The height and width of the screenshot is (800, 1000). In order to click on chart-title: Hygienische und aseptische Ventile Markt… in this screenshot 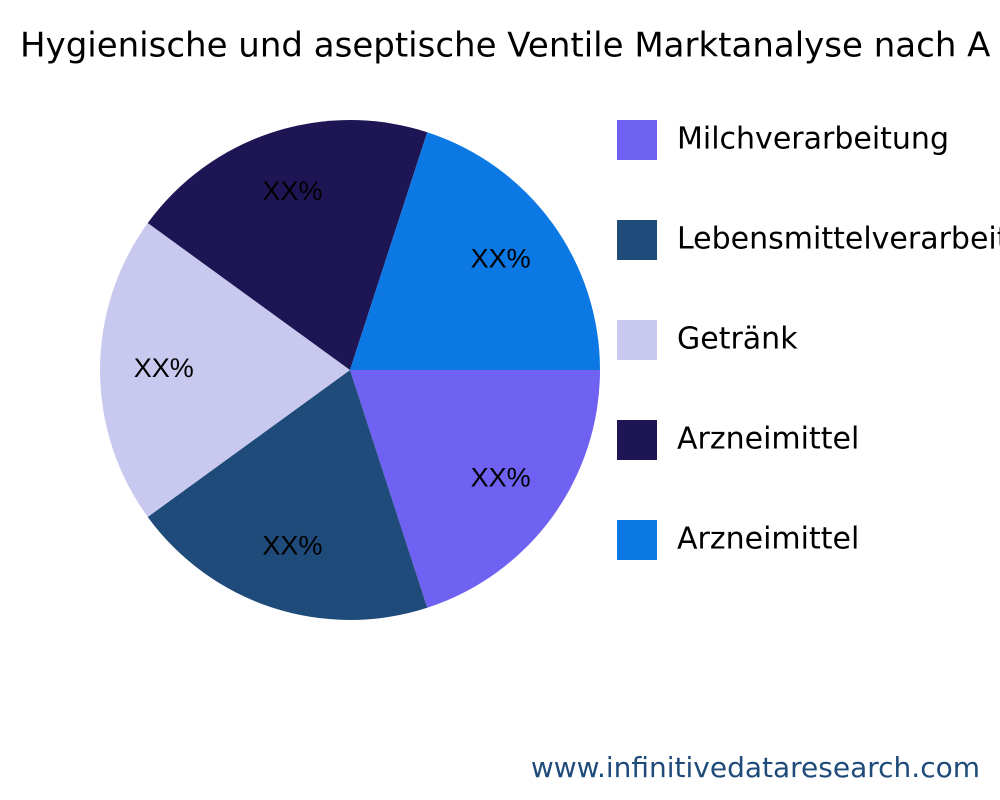, I will do `click(505, 46)`.